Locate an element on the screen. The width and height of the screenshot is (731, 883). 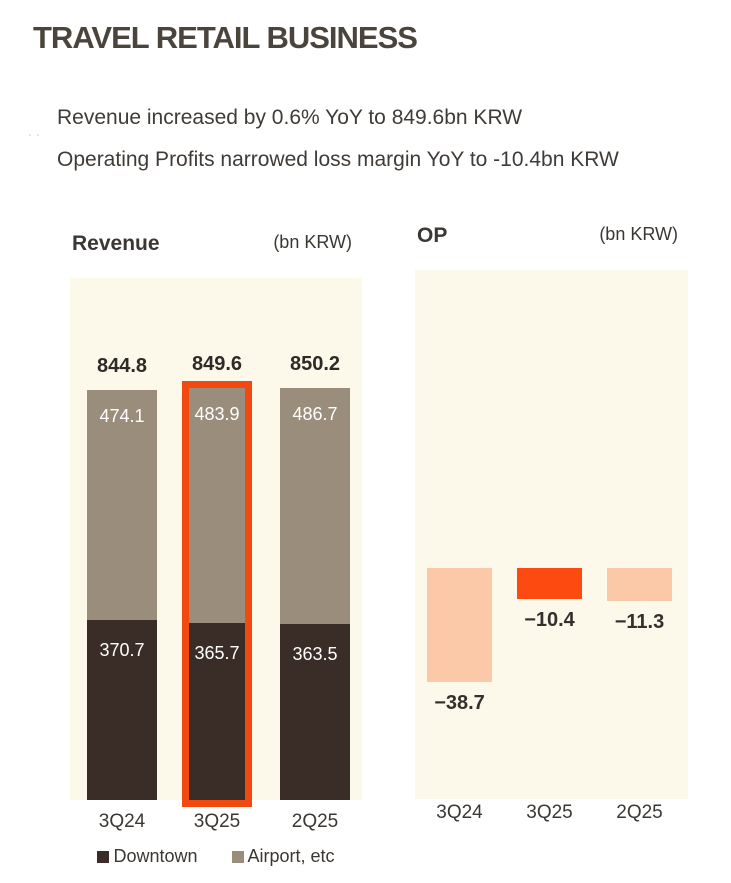
segment-downtown-value: 363.5 is located at coordinates (315, 654).